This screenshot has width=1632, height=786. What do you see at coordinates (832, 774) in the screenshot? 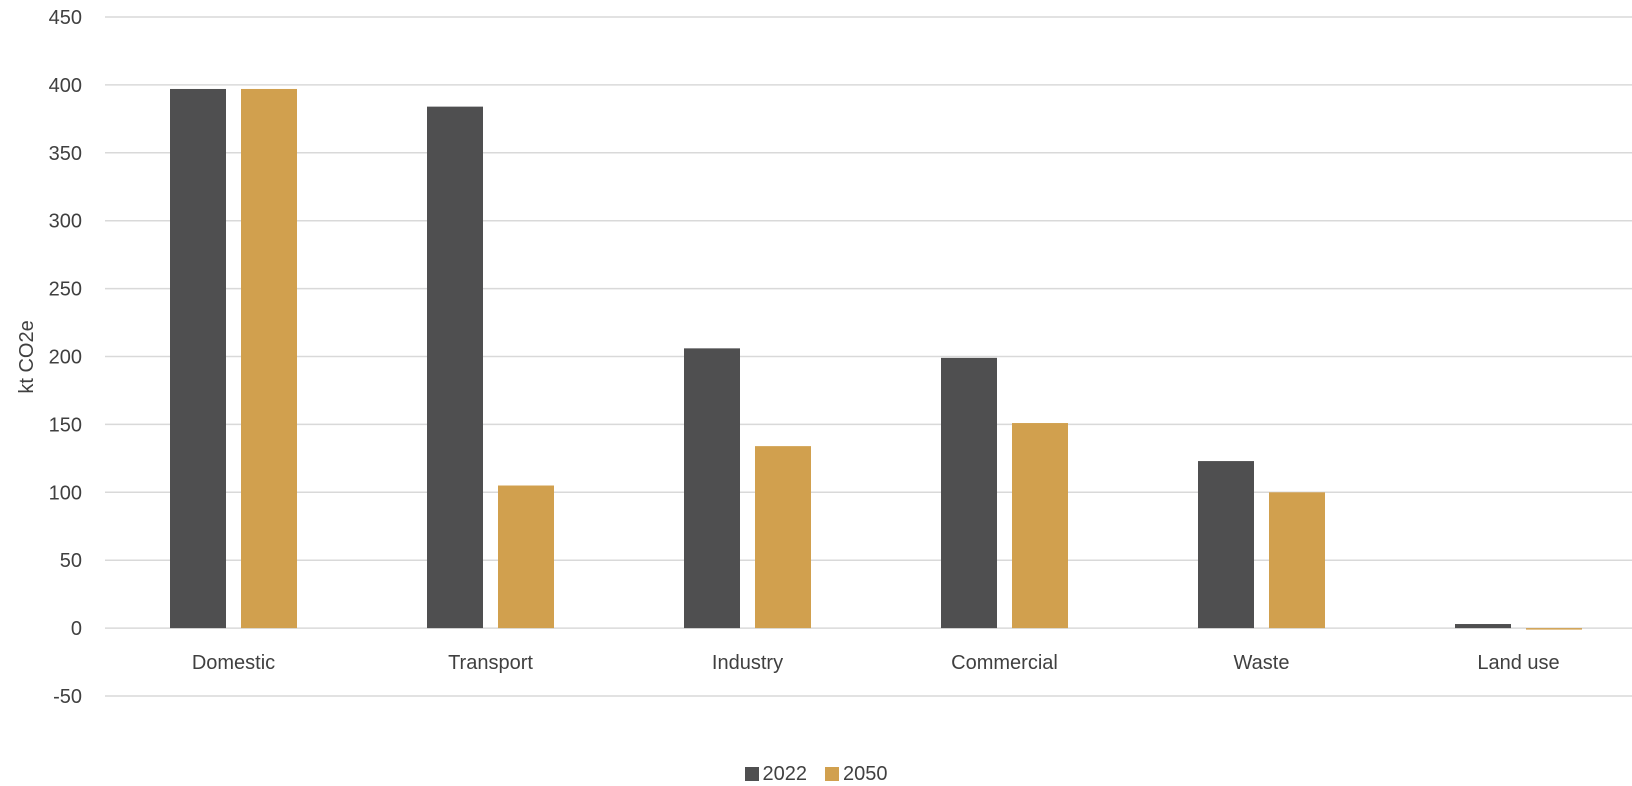
I see `legend-swatch-2050` at bounding box center [832, 774].